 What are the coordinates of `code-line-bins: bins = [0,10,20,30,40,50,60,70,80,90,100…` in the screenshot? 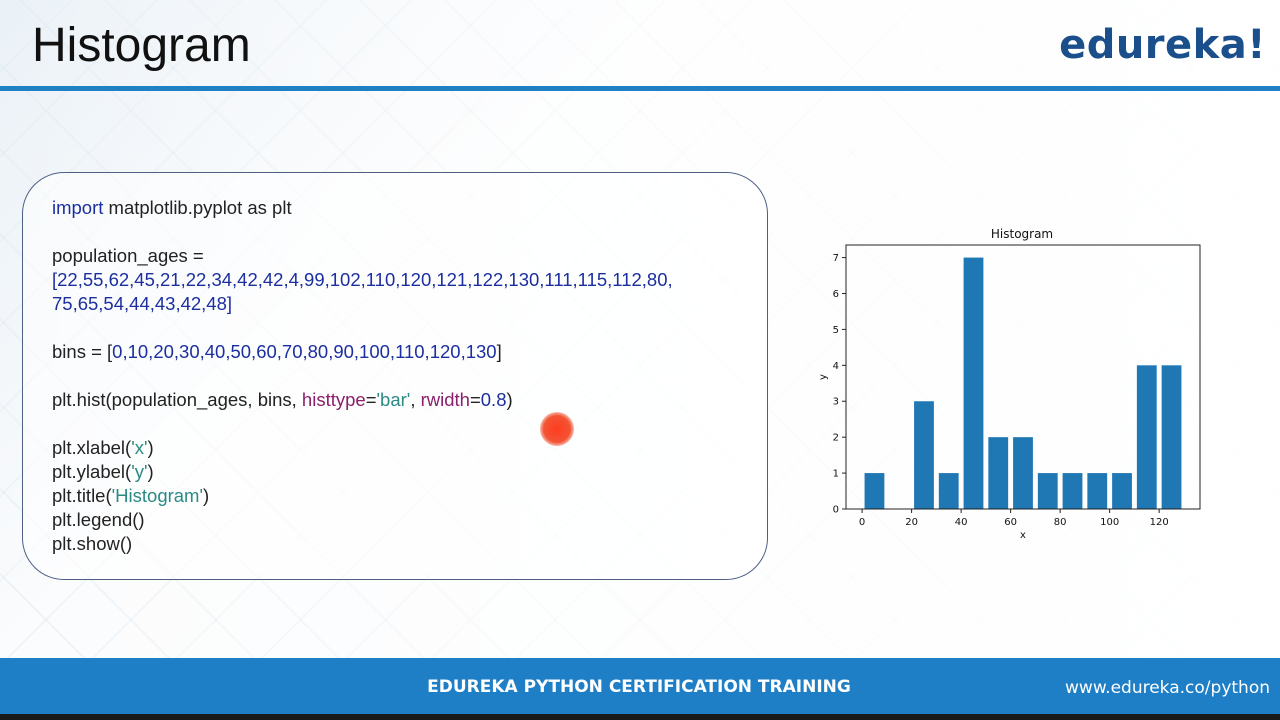 It's located at (402, 352).